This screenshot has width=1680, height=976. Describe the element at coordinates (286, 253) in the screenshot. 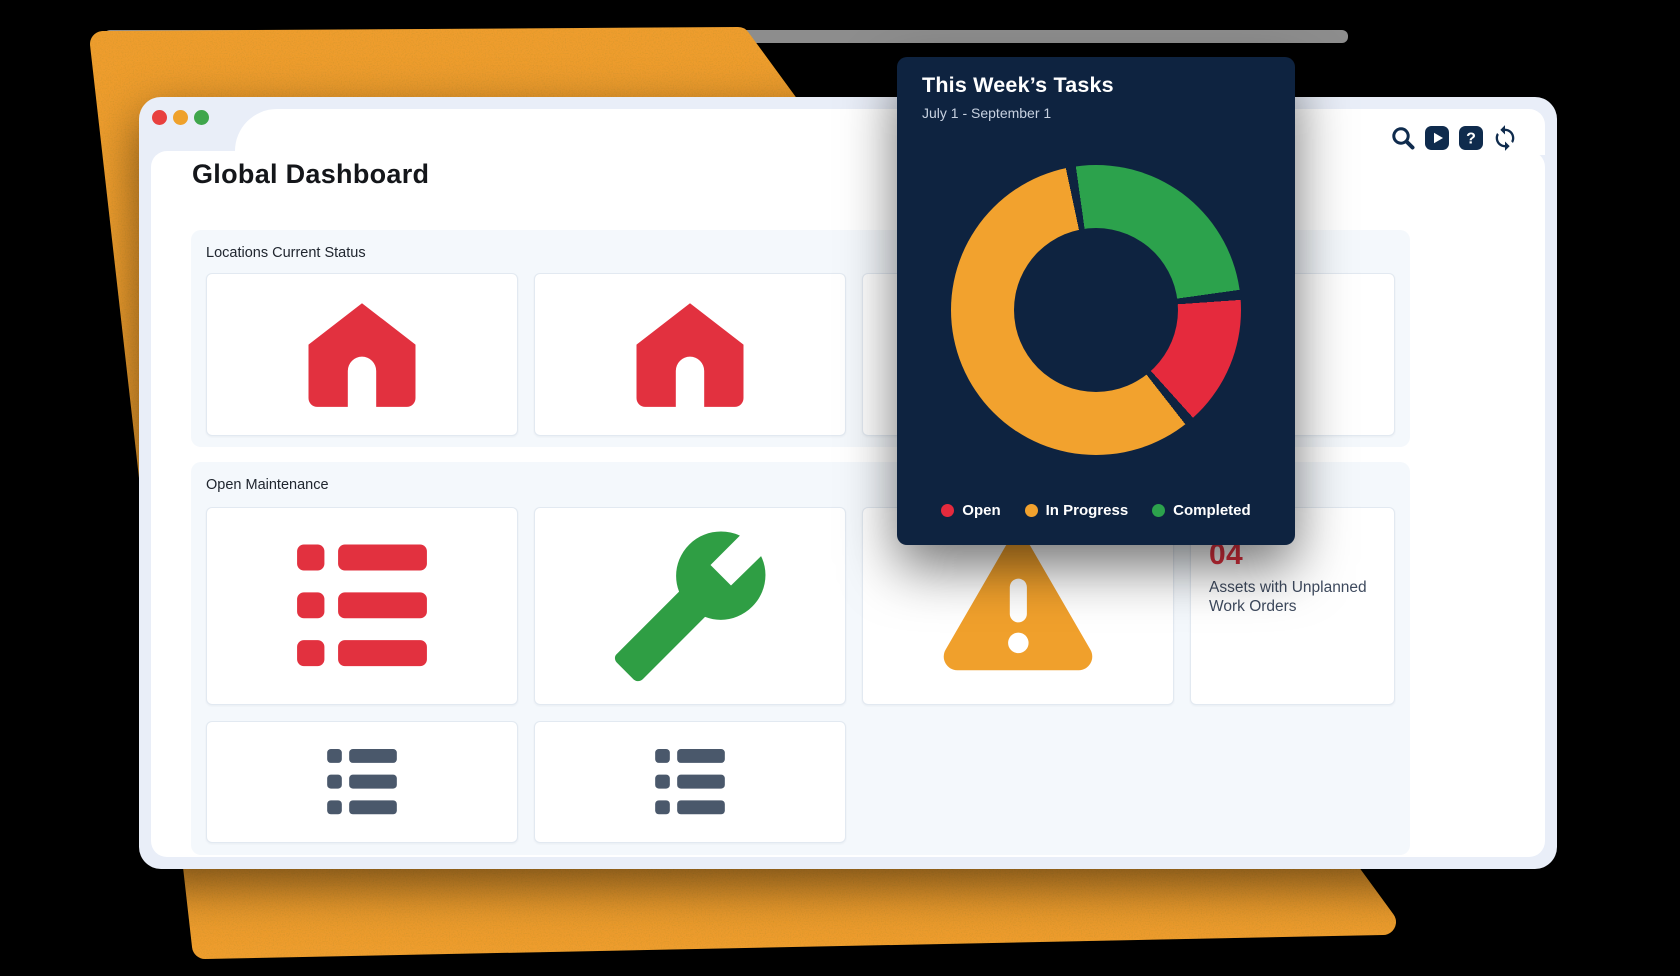

I see `locations-section-label: Locations Current Status` at that location.